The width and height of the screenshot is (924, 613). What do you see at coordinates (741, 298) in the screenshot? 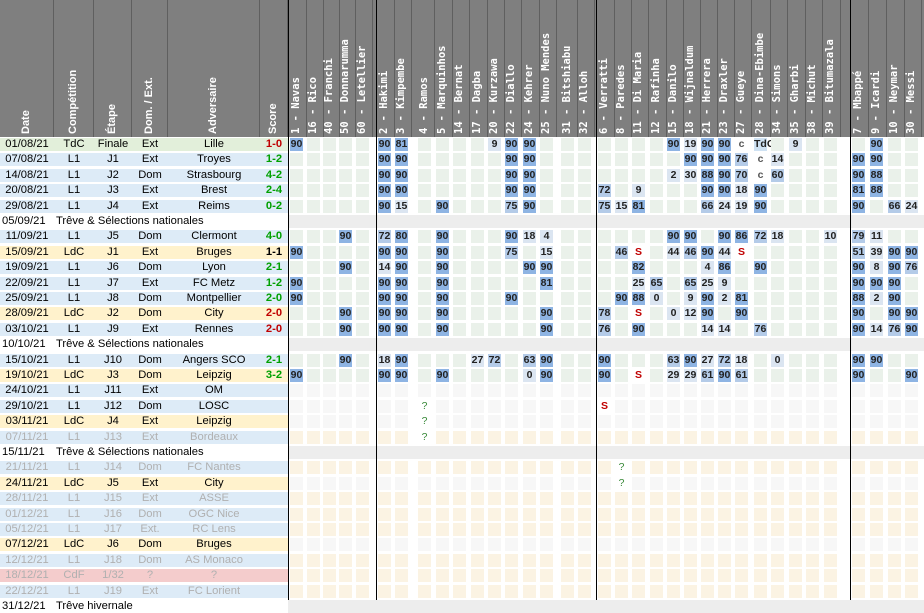
I see `minutes-cell: 81` at bounding box center [741, 298].